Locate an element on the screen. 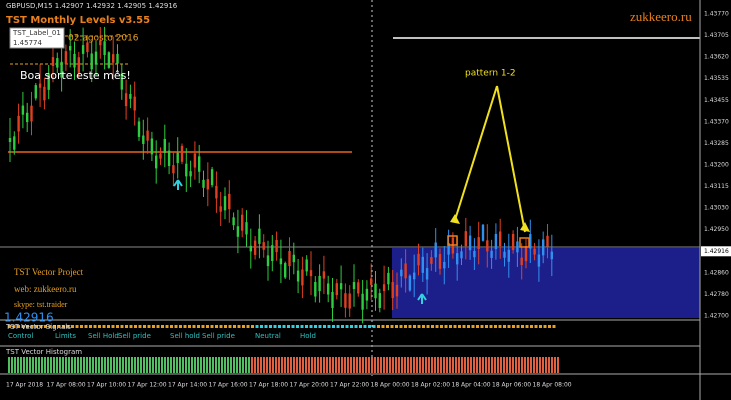 The image size is (731, 400). zone-box is located at coordinates (546, 283).